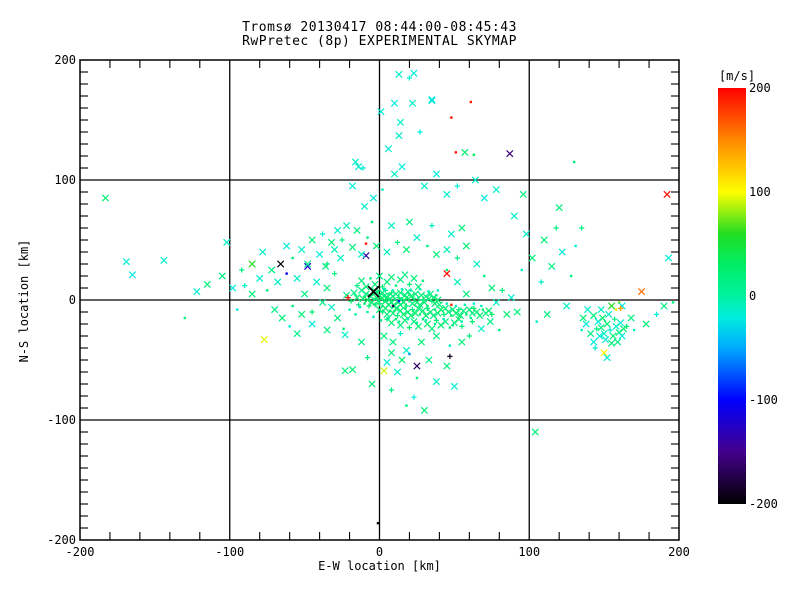 The width and height of the screenshot is (800, 600). What do you see at coordinates (732, 296) in the screenshot?
I see `colorbar` at bounding box center [732, 296].